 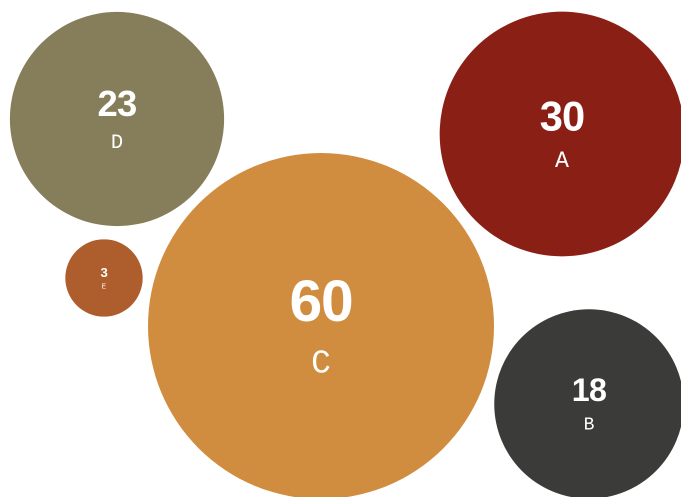 I want to click on bubble-label-d: D, so click(x=117, y=143).